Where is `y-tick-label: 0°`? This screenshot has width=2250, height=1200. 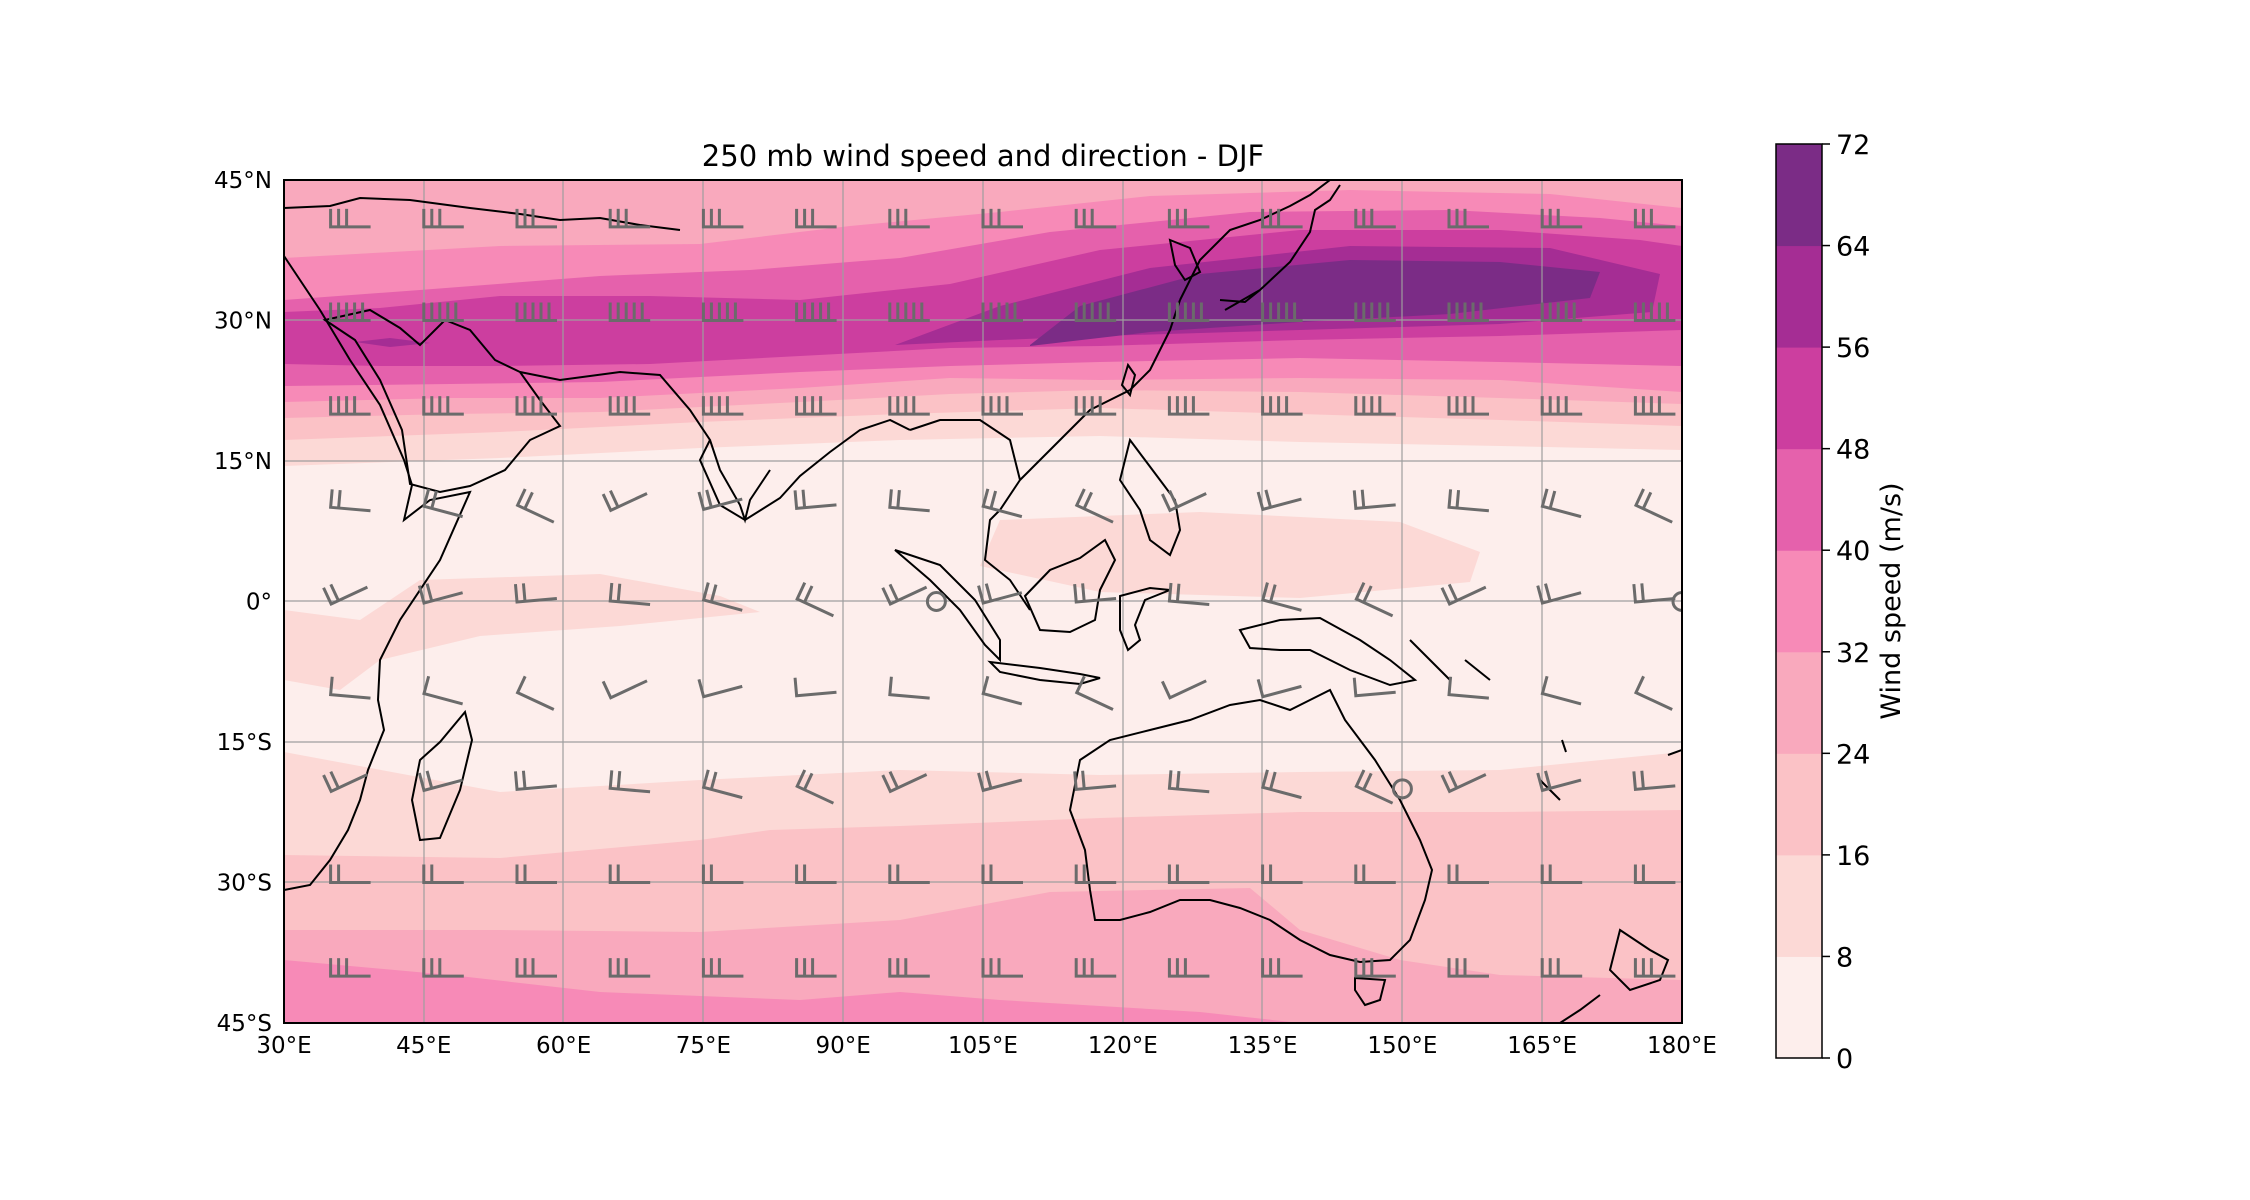 y-tick-label: 0° is located at coordinates (259, 603).